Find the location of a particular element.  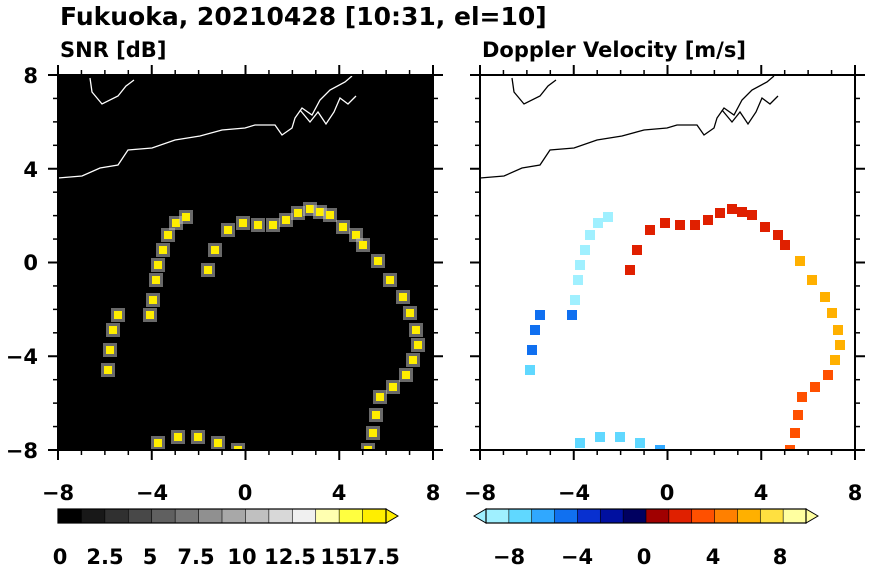

snr-colorbar is located at coordinates (228, 516).